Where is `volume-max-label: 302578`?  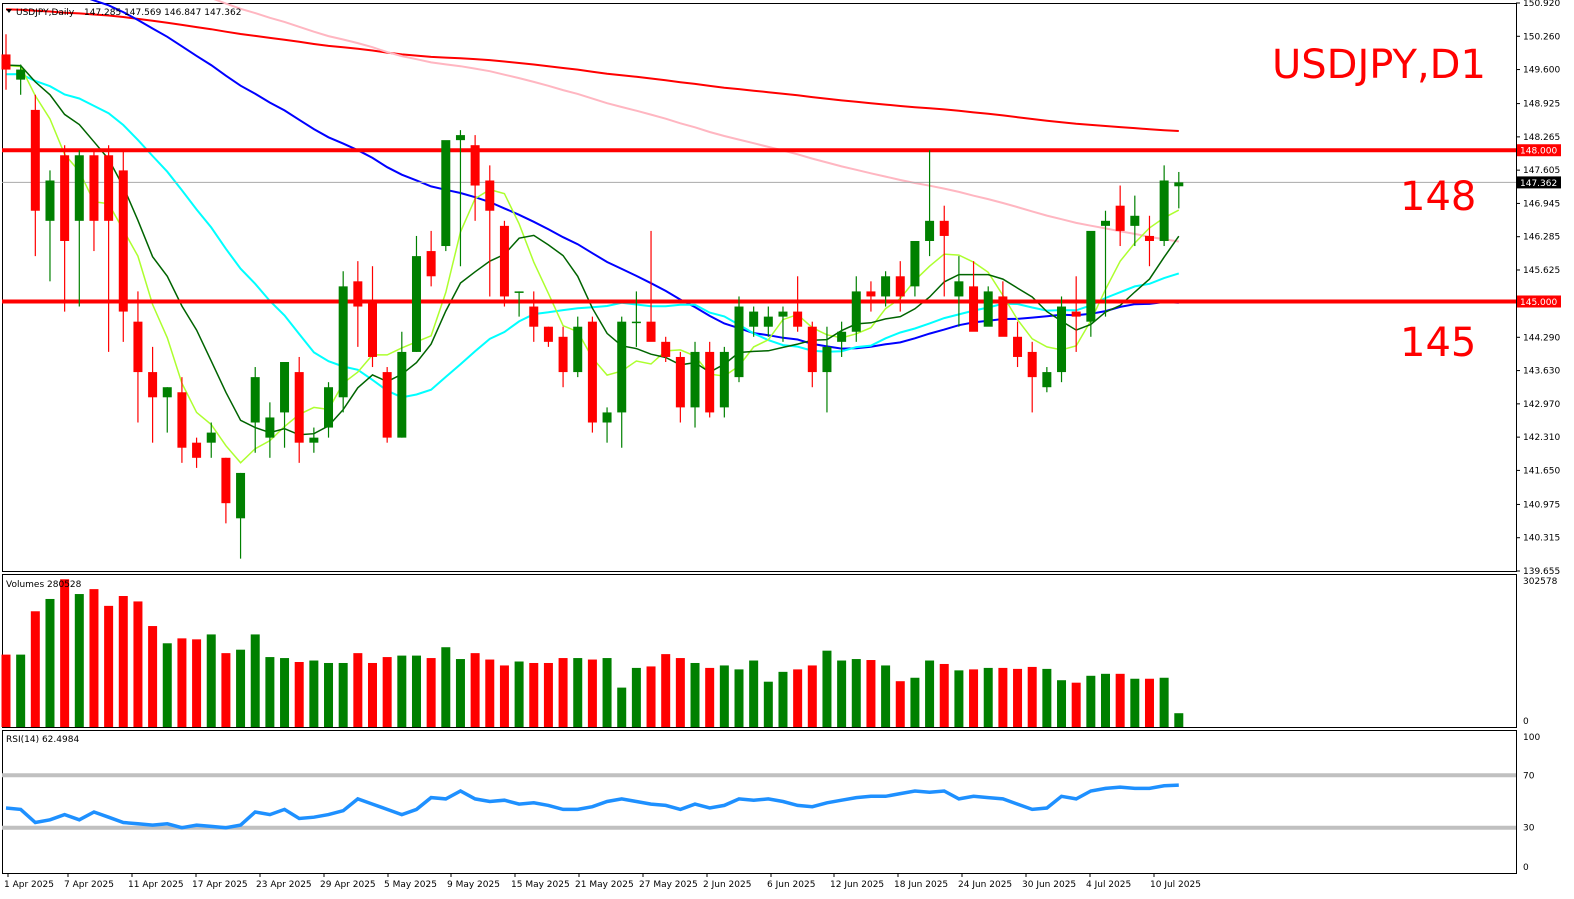
volume-max-label: 302578 is located at coordinates (1540, 582).